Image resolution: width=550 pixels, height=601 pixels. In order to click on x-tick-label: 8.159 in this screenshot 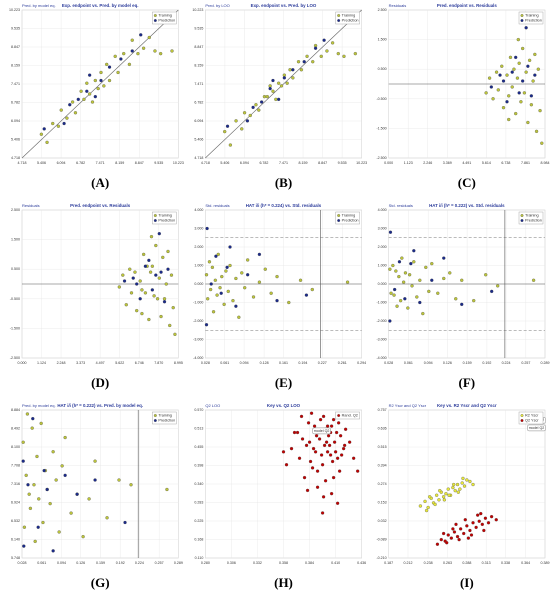, I will do `click(119, 163)`.